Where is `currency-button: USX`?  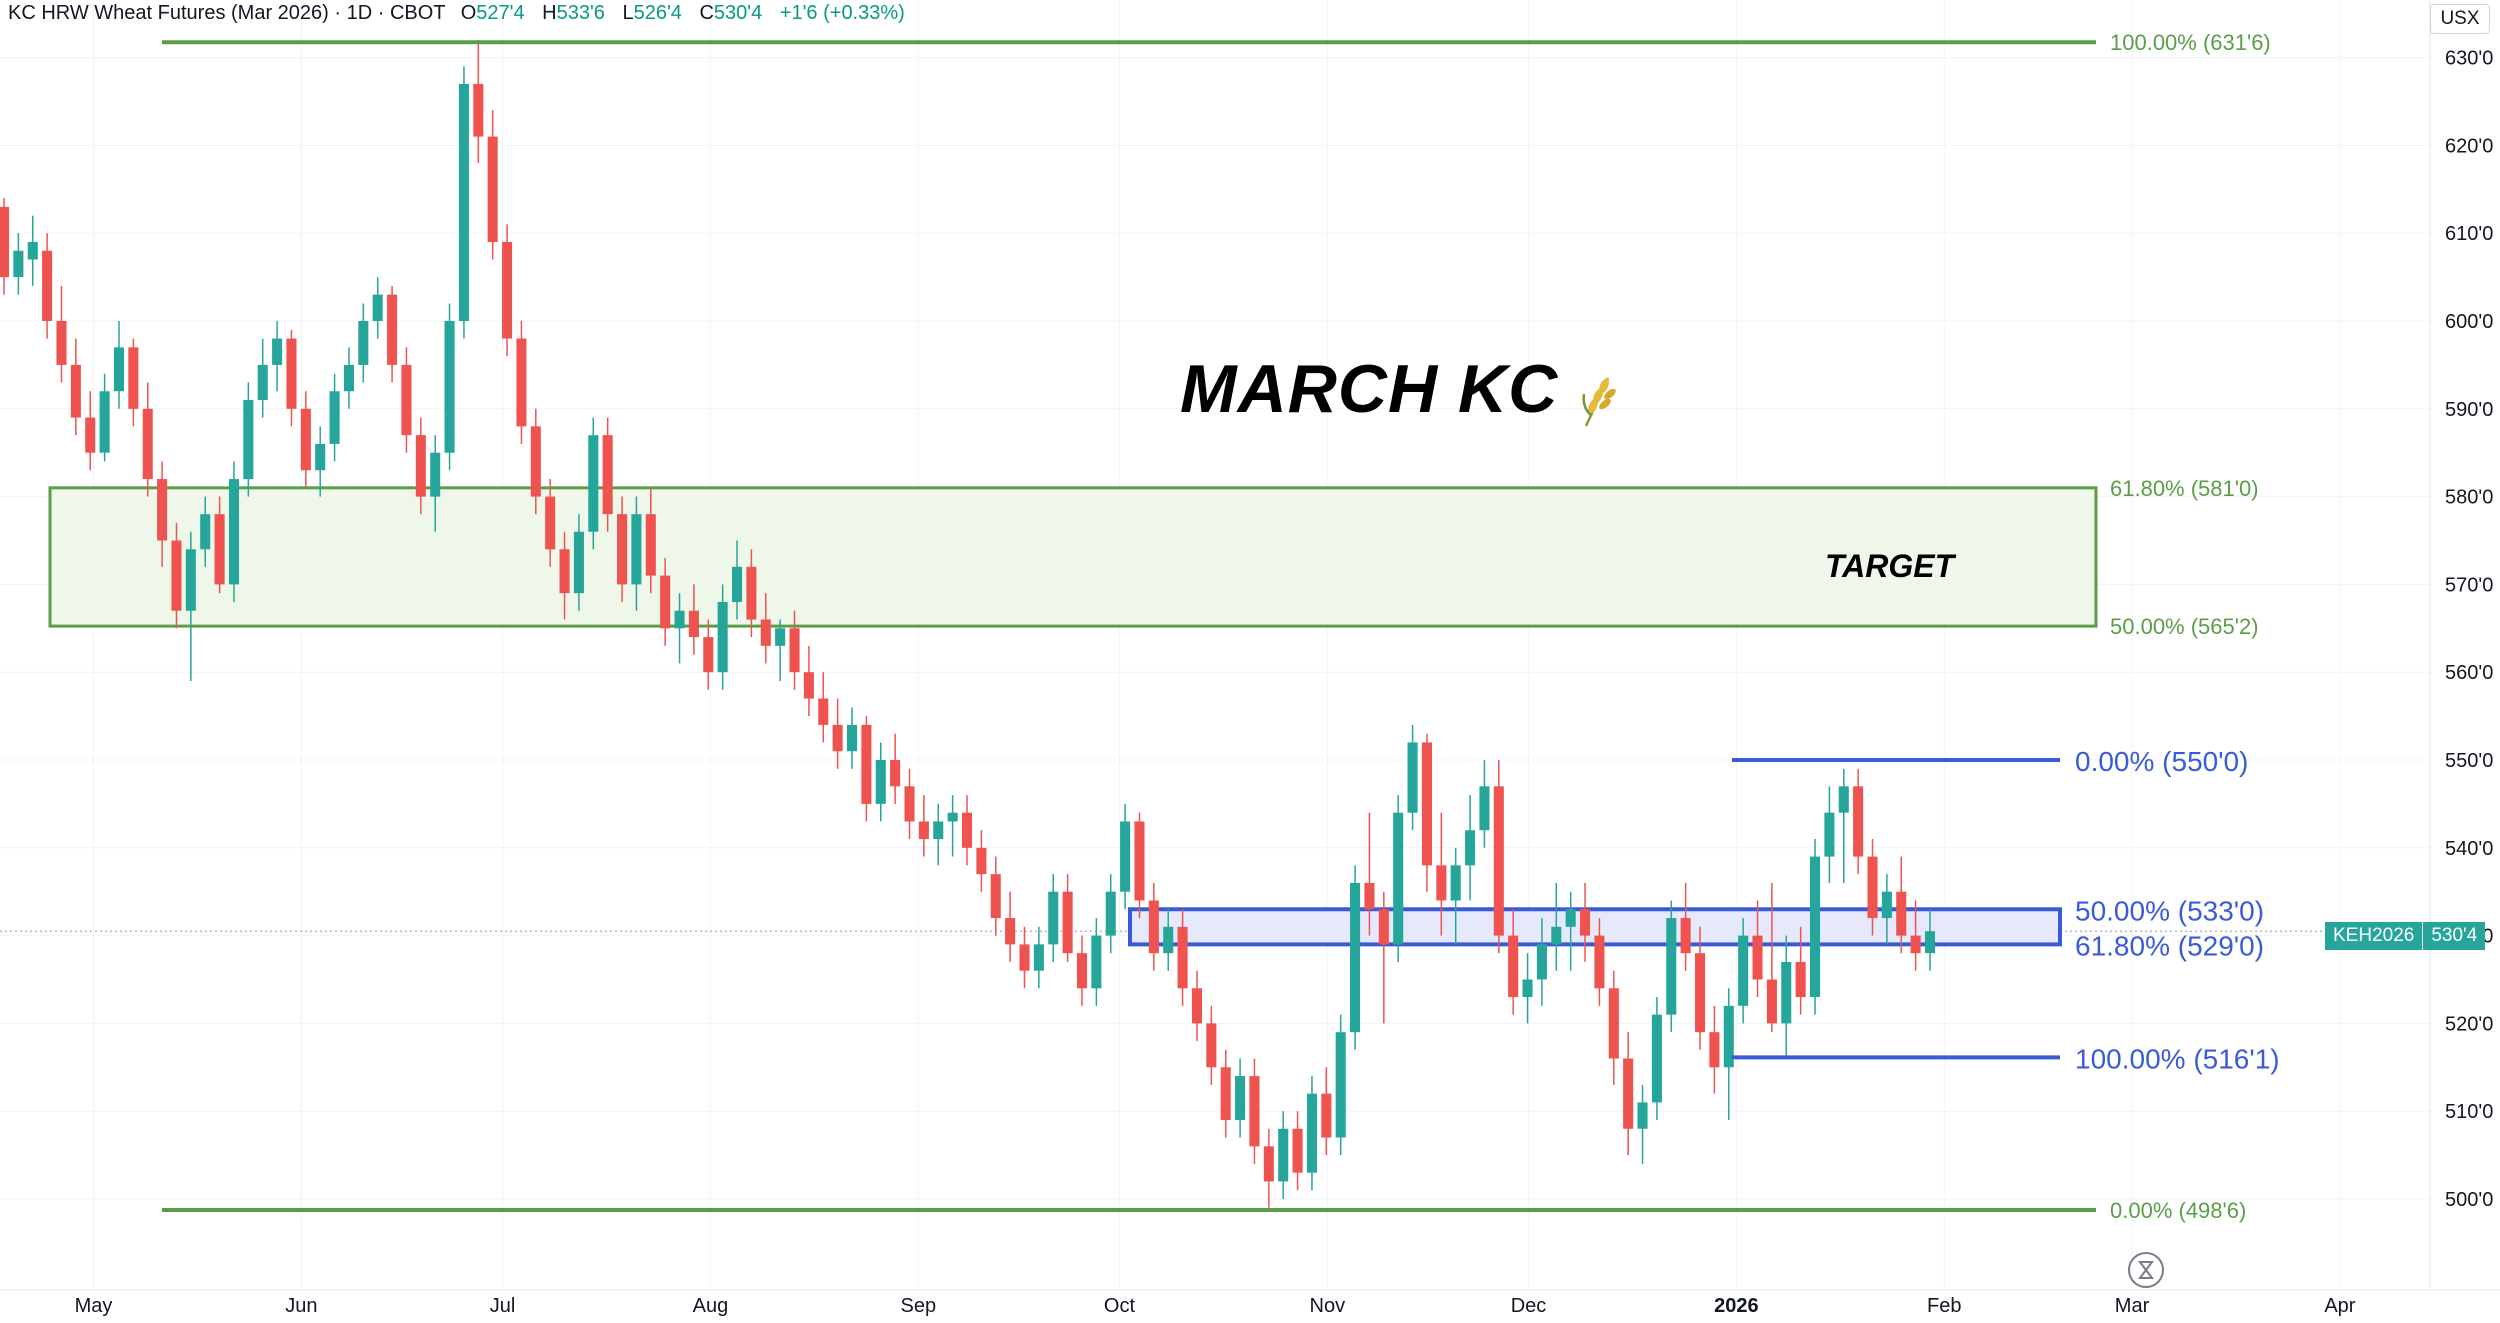 currency-button: USX is located at coordinates (2460, 19).